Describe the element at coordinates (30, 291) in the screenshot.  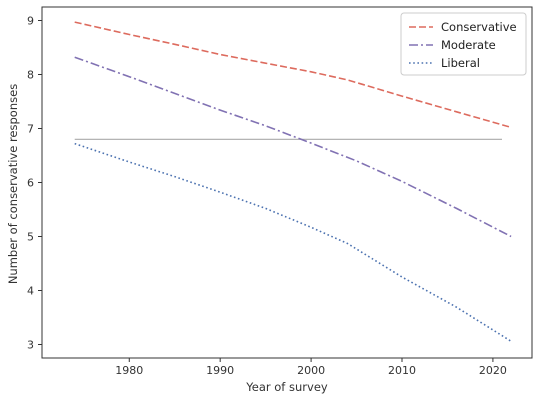
I see `y-tick-label: 4` at that location.